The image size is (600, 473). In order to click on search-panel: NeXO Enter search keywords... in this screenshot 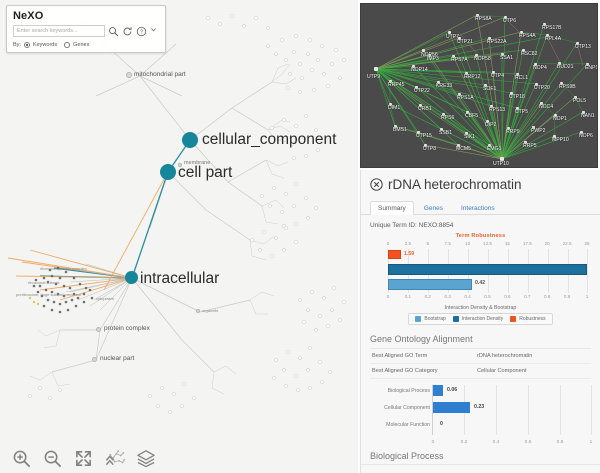, I will do `click(86, 29)`.